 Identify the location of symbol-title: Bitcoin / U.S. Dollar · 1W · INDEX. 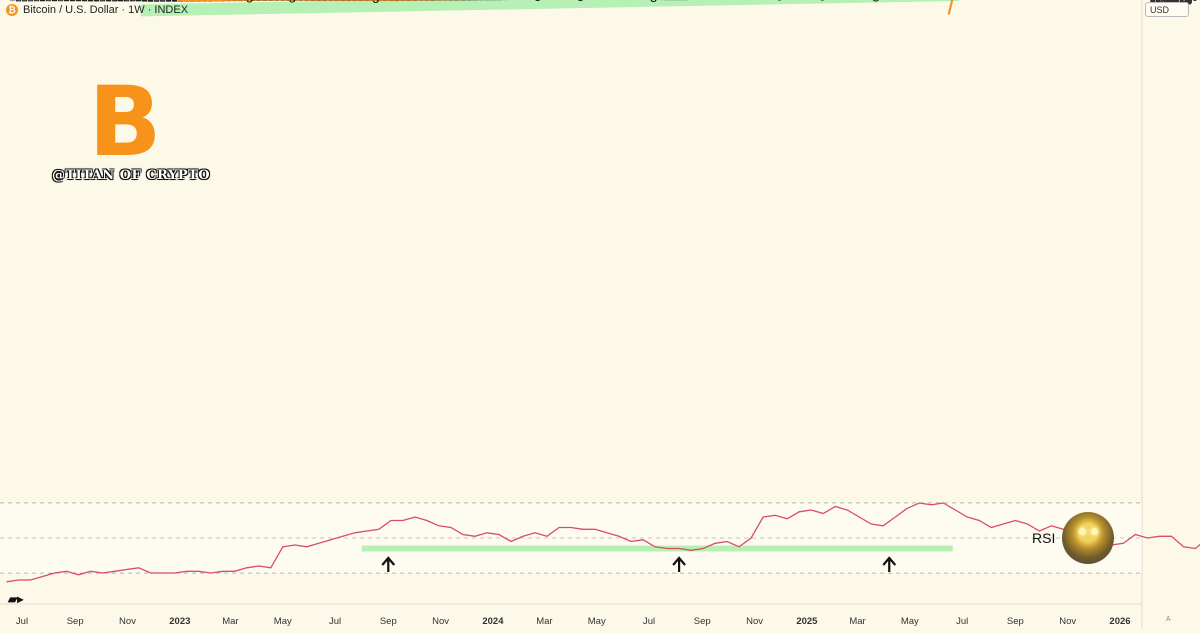
(105, 10).